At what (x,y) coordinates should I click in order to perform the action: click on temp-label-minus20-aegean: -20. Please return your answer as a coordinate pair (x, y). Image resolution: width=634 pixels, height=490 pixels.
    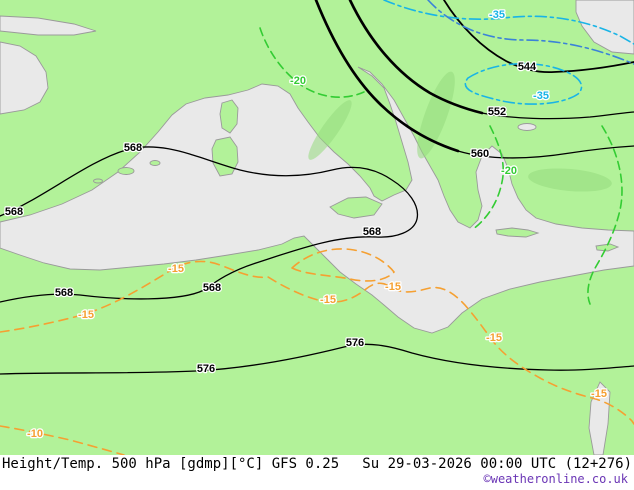
    Looking at the image, I should click on (509, 171).